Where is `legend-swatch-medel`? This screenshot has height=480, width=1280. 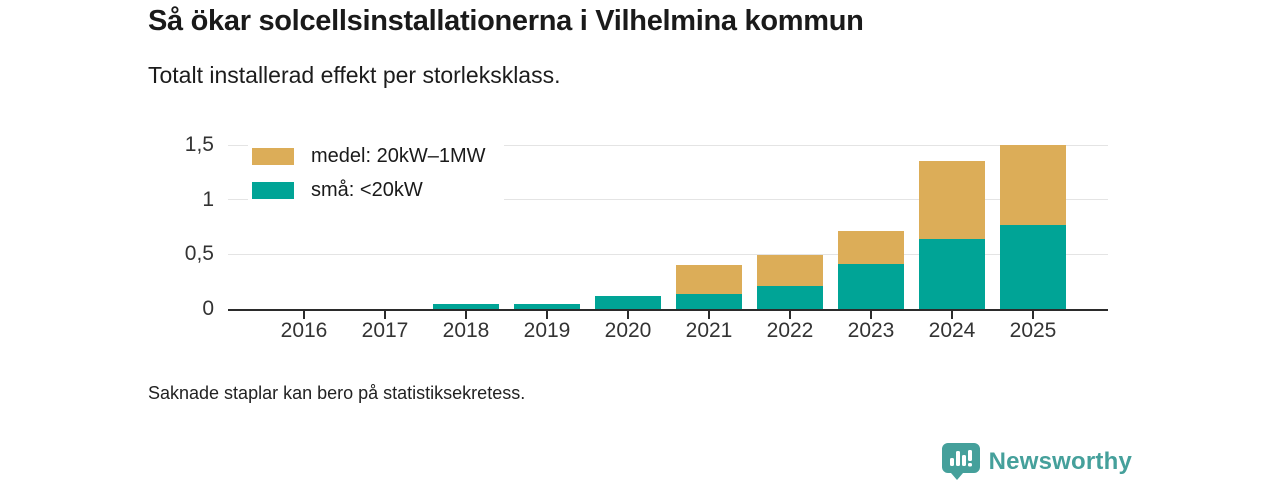 legend-swatch-medel is located at coordinates (273, 156).